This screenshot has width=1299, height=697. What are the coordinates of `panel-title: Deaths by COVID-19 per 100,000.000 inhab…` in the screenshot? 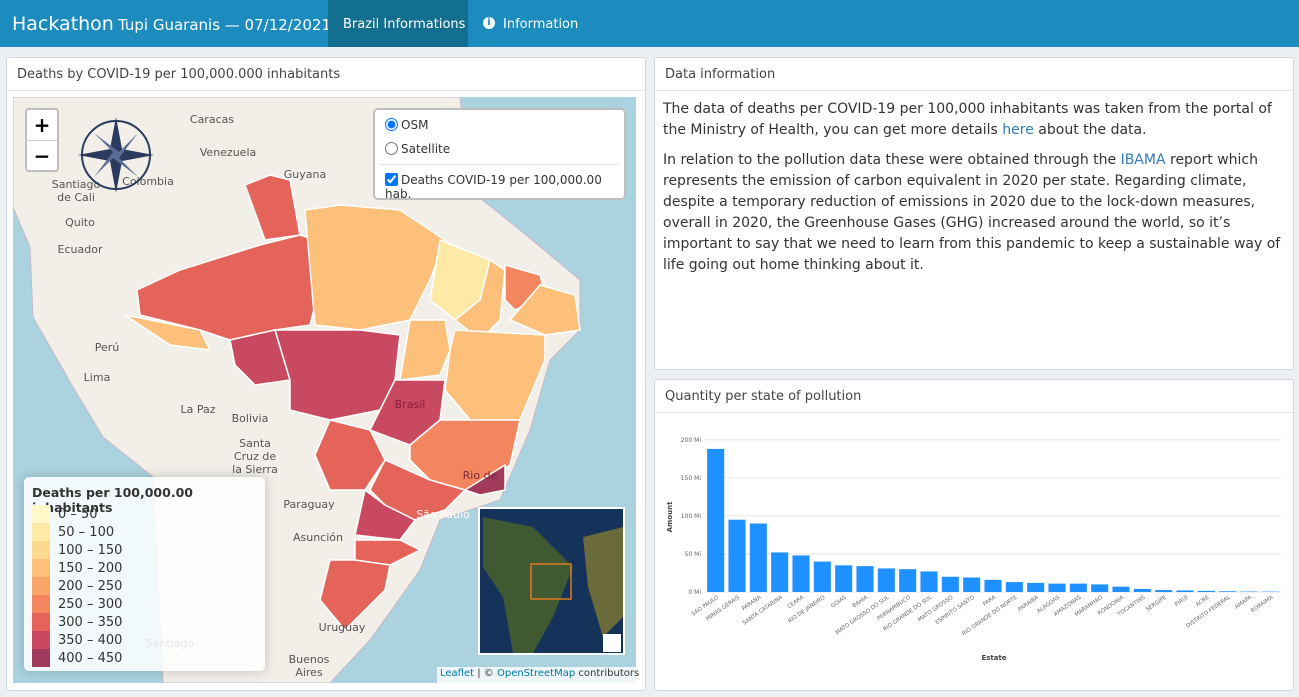 It's located at (326, 74).